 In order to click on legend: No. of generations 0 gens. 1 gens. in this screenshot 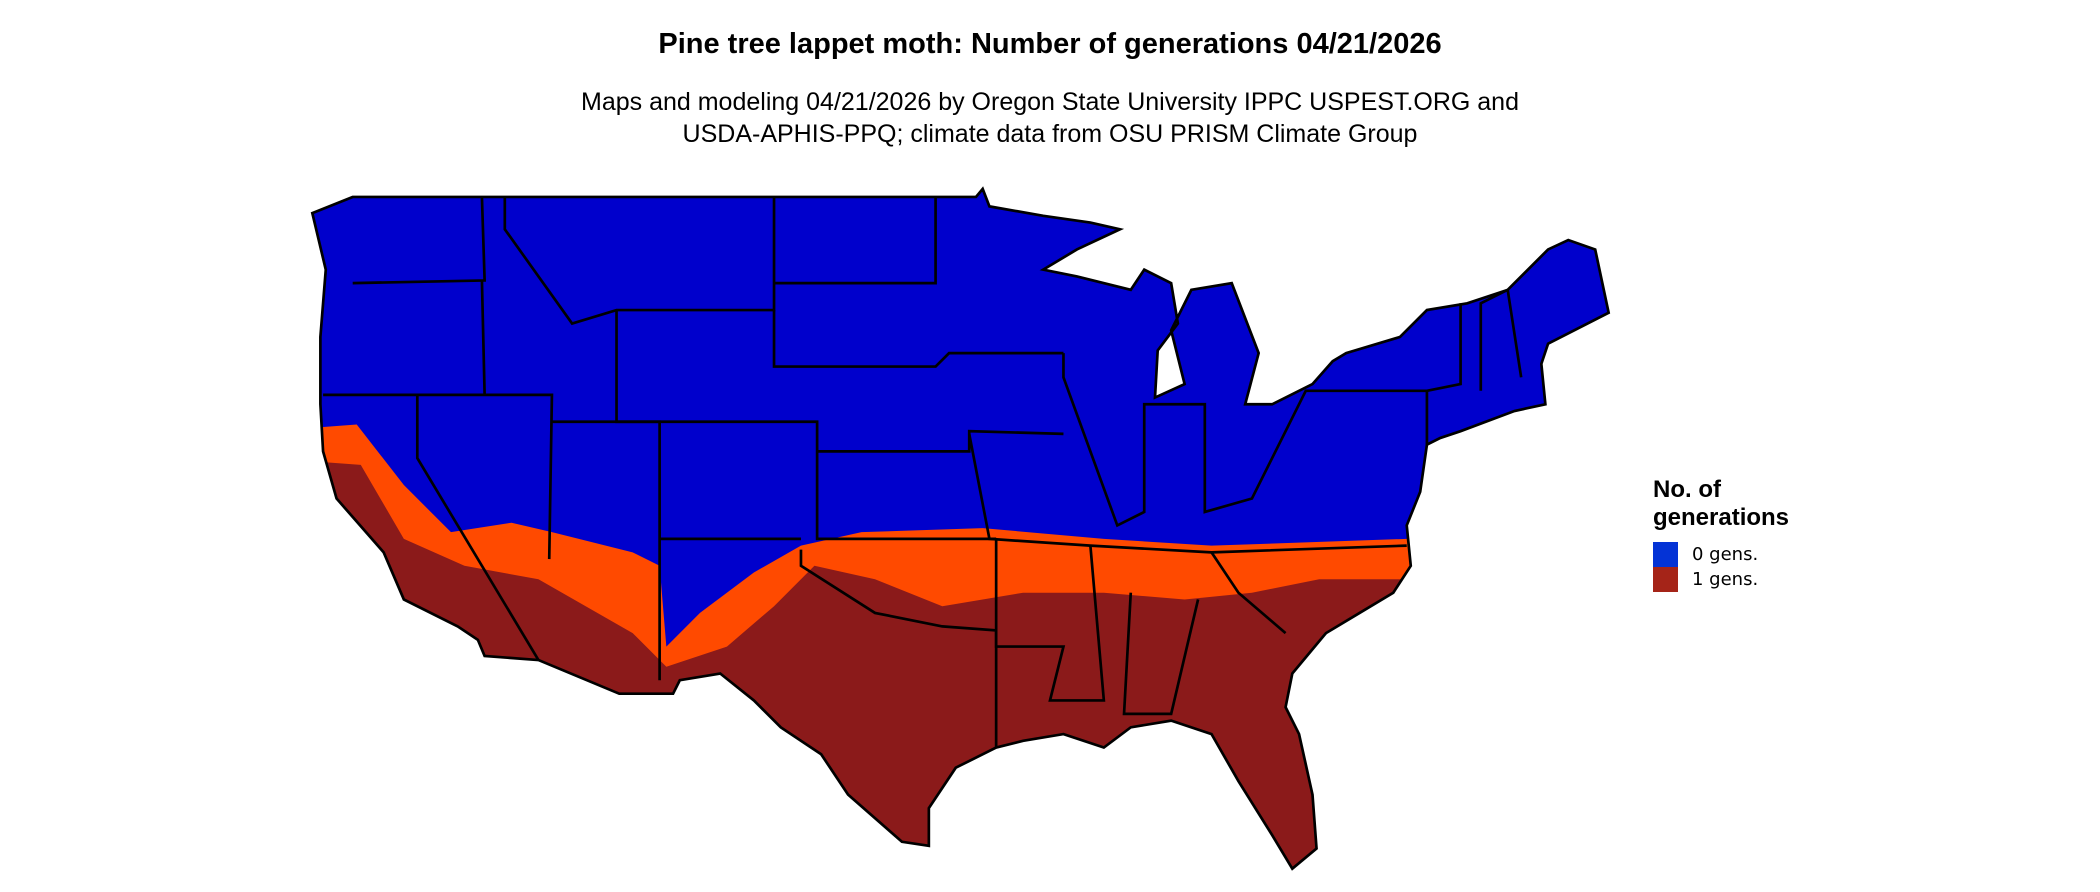, I will do `click(1721, 534)`.